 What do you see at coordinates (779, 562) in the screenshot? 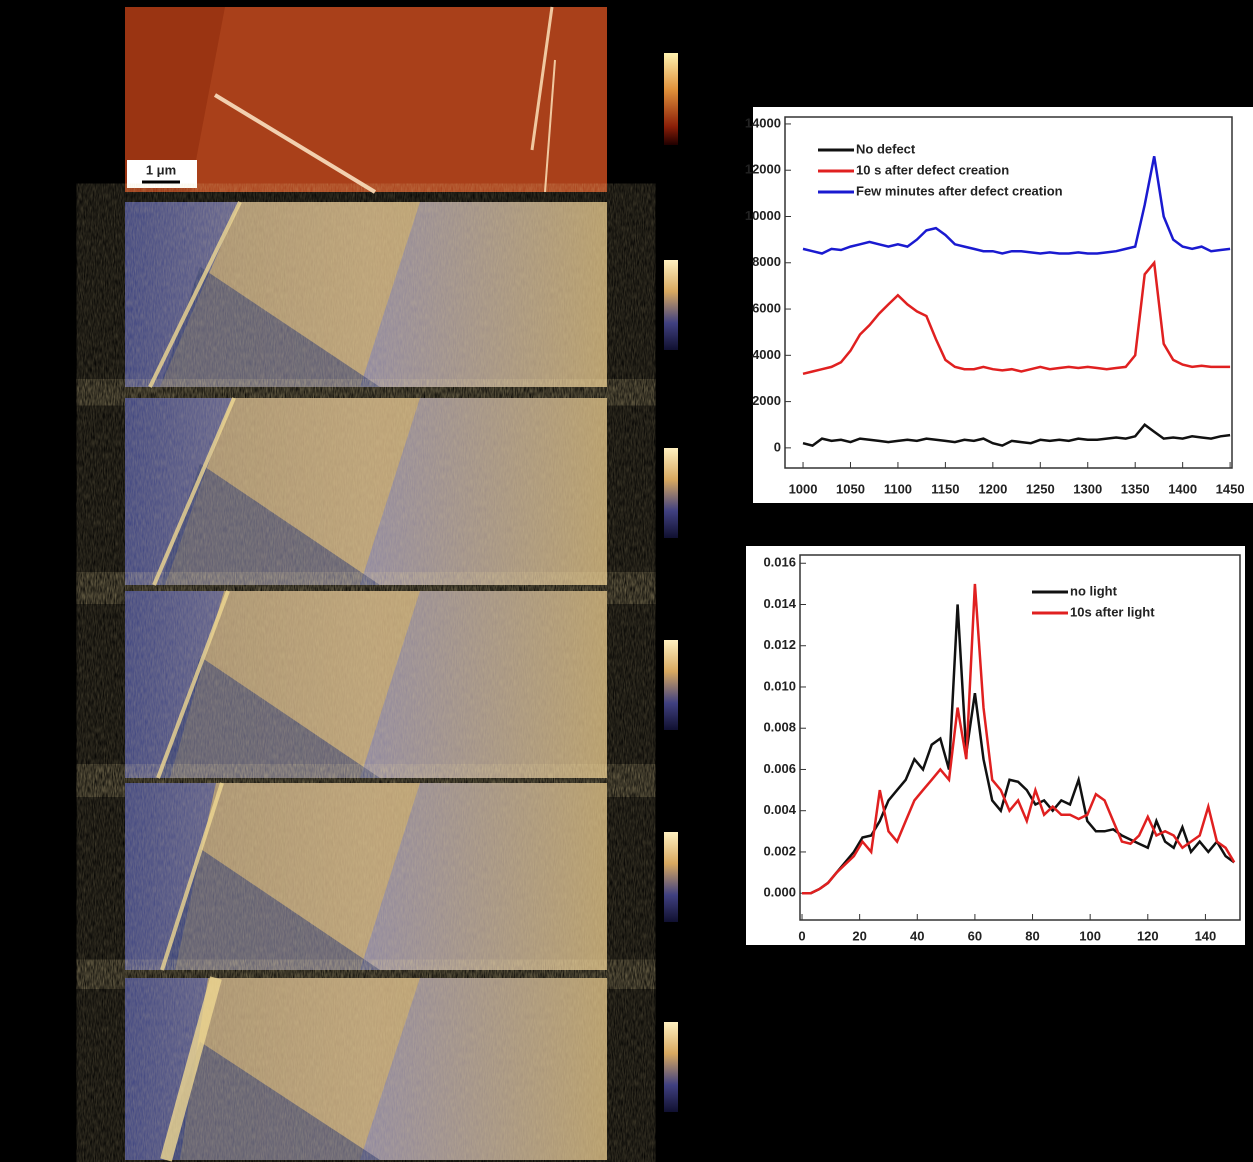
I see `y-tick-label: 0.016` at bounding box center [779, 562].